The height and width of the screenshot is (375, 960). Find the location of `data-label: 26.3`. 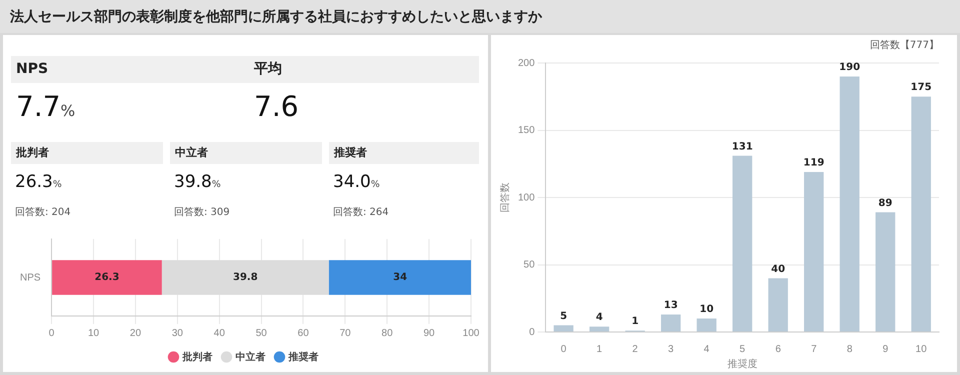

data-label: 26.3 is located at coordinates (107, 278).